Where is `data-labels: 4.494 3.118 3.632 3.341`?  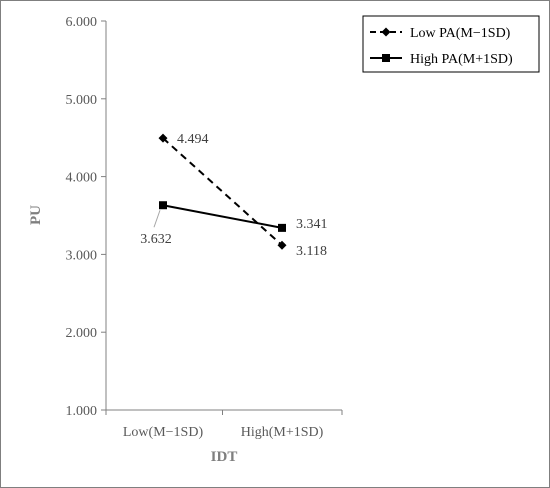 data-labels: 4.494 3.118 3.632 3.341 is located at coordinates (233, 195).